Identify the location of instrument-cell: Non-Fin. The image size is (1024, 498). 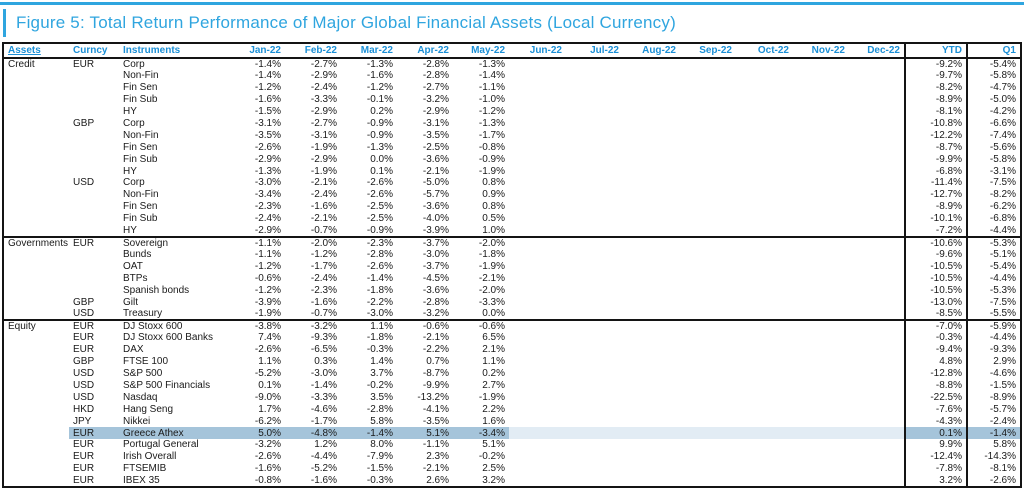
(141, 135).